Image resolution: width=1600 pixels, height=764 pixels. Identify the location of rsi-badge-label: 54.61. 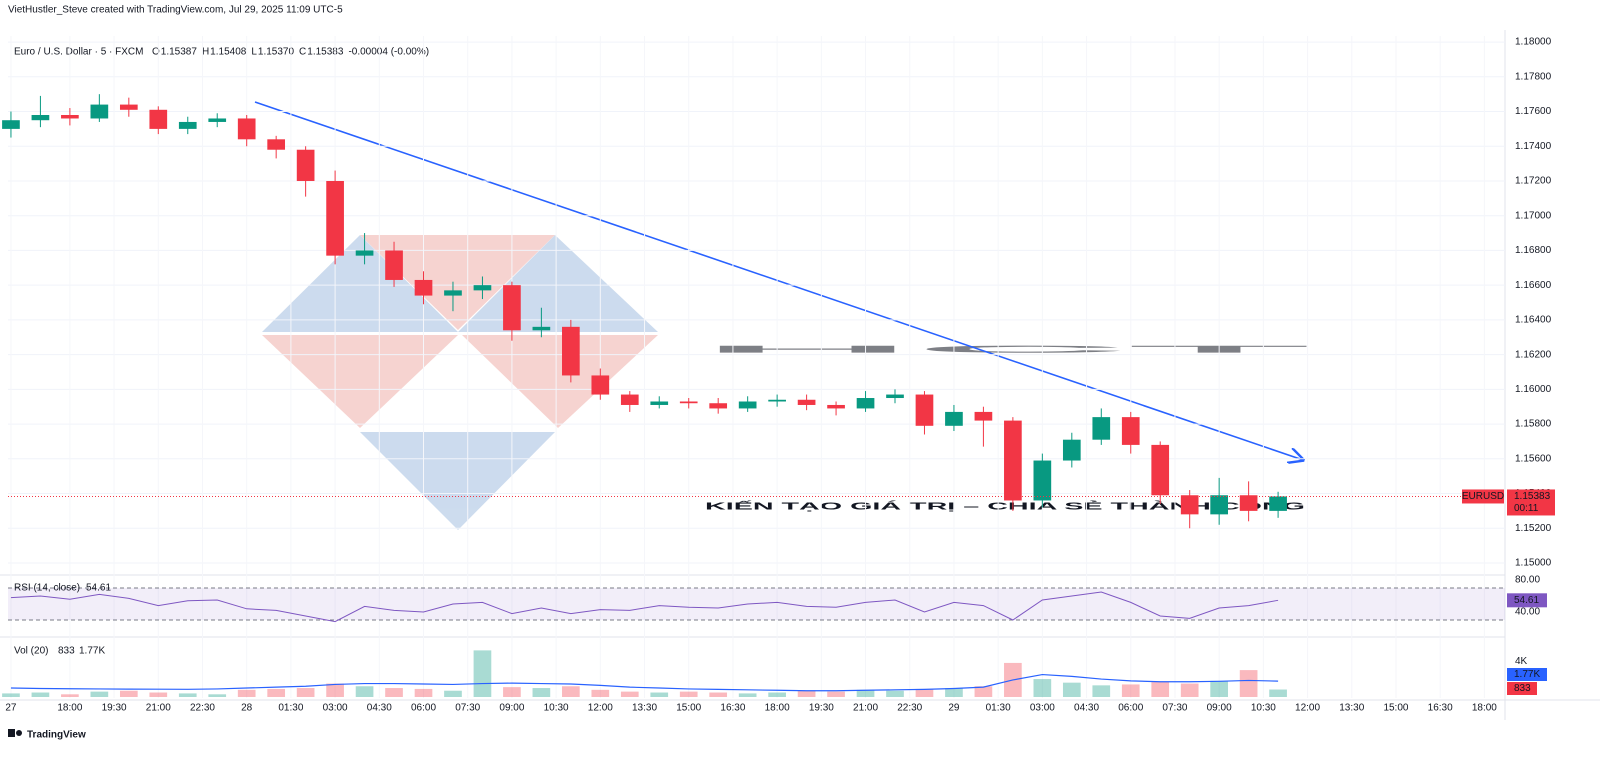
(1526, 600).